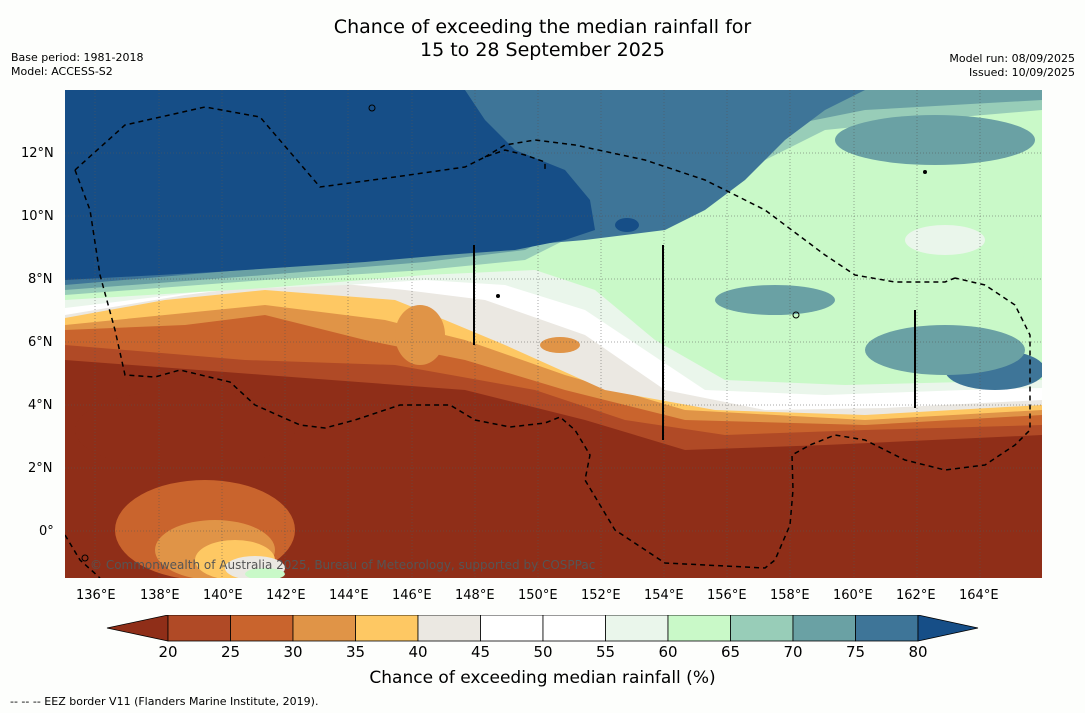  What do you see at coordinates (543, 652) in the screenshot?
I see `colorbar-tick-label: 50` at bounding box center [543, 652].